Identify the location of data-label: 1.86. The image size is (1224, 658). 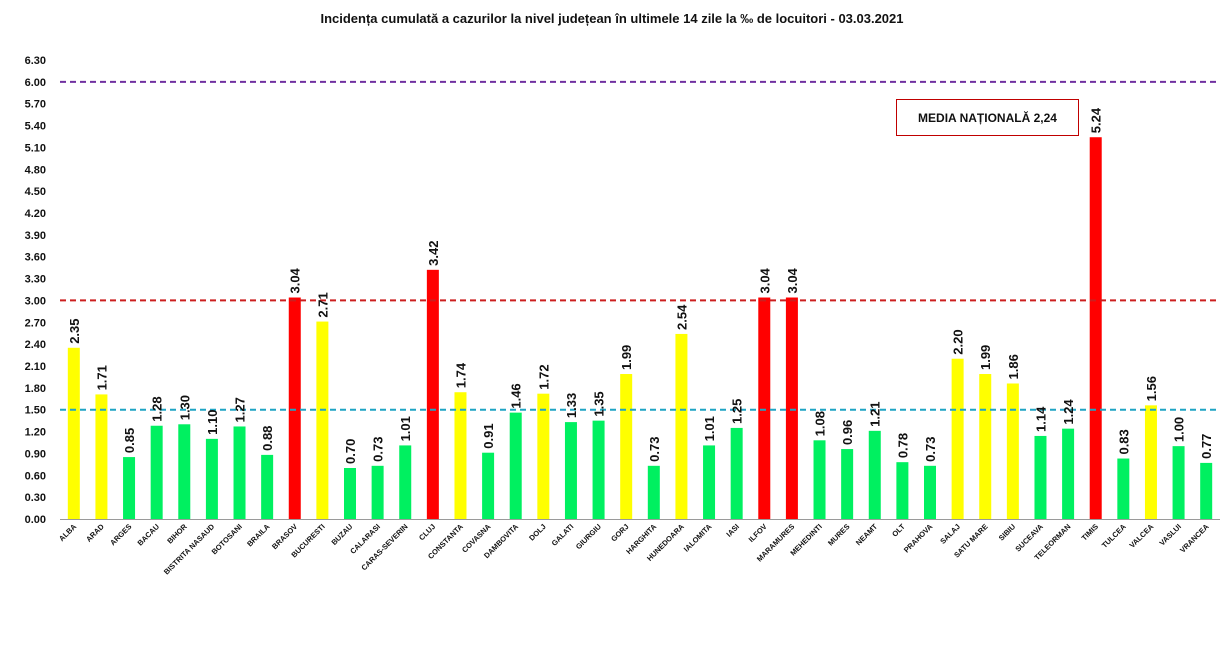
(1013, 366).